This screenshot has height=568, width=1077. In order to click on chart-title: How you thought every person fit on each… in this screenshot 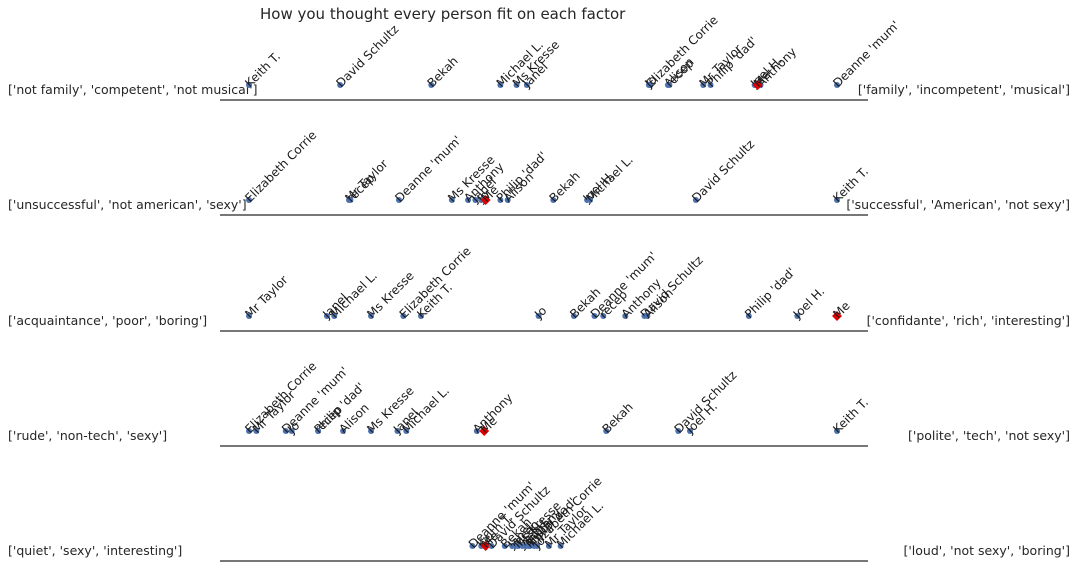, I will do `click(443, 14)`.